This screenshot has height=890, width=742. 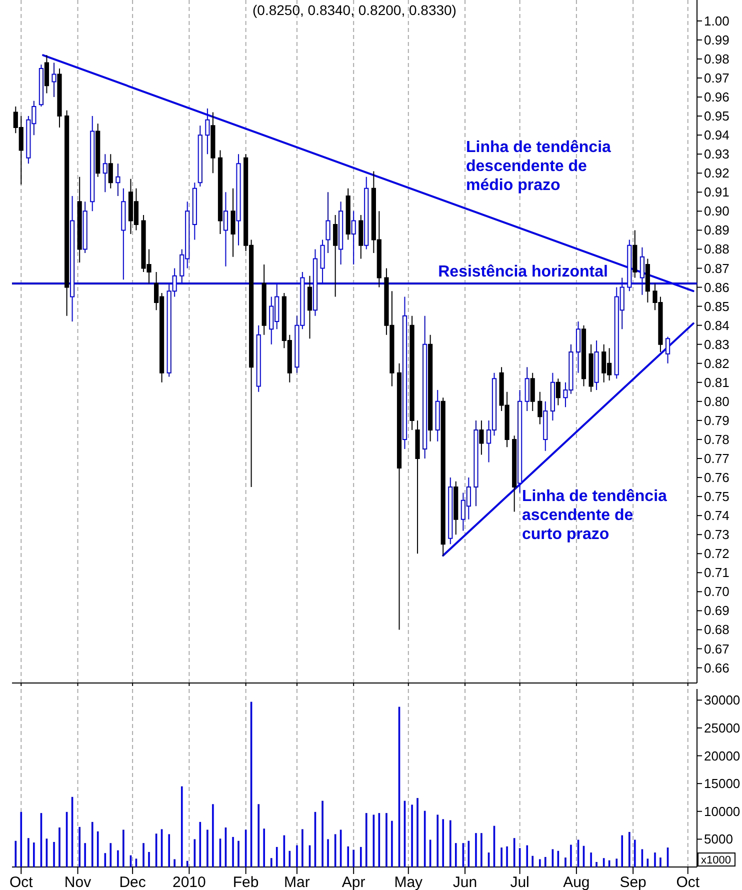 What do you see at coordinates (354, 10) in the screenshot?
I see `chart-title: (0.8250, 0.8340, 0.8200, 0.8330)` at bounding box center [354, 10].